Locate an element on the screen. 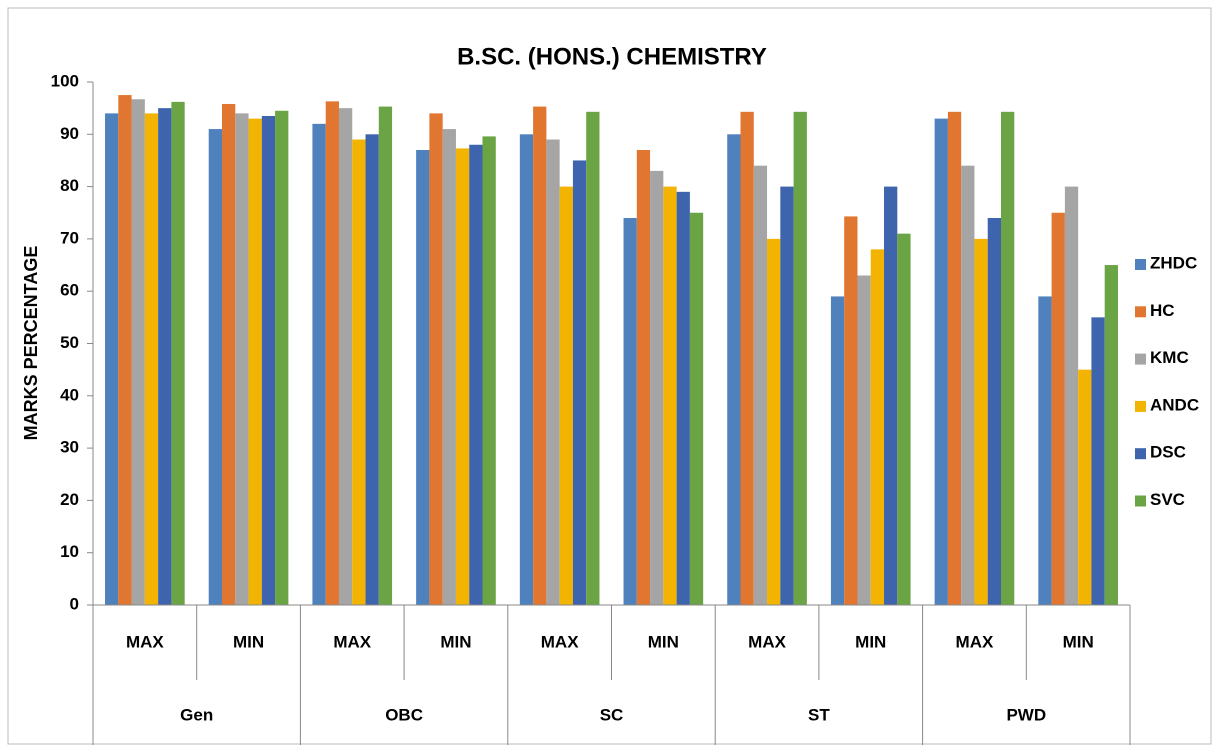  y-tick-label: 50 is located at coordinates (69, 342).